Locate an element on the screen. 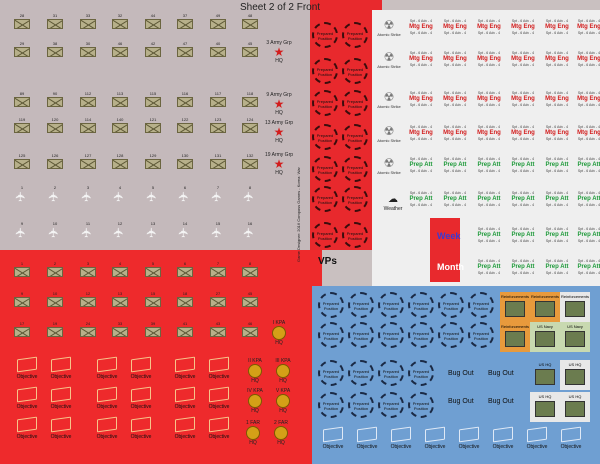 The height and width of the screenshot is (464, 600). unit-counter: 89 is located at coordinates (22, 101).